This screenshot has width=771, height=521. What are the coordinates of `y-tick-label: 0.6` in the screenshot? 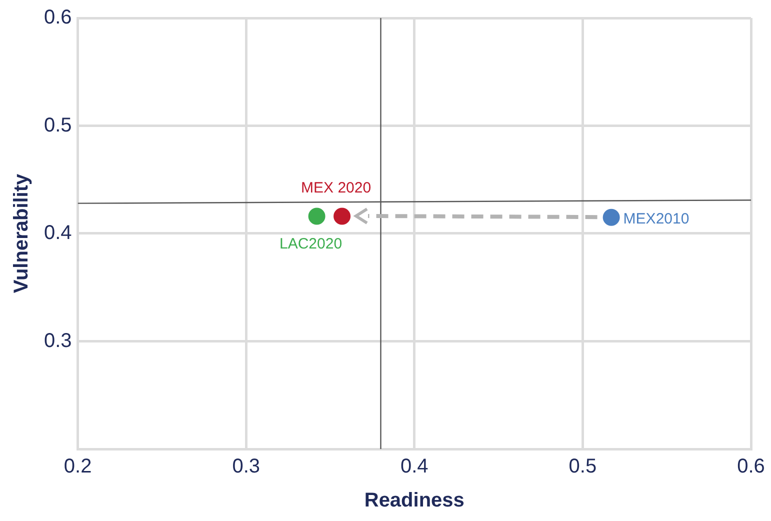 It's located at (58, 17).